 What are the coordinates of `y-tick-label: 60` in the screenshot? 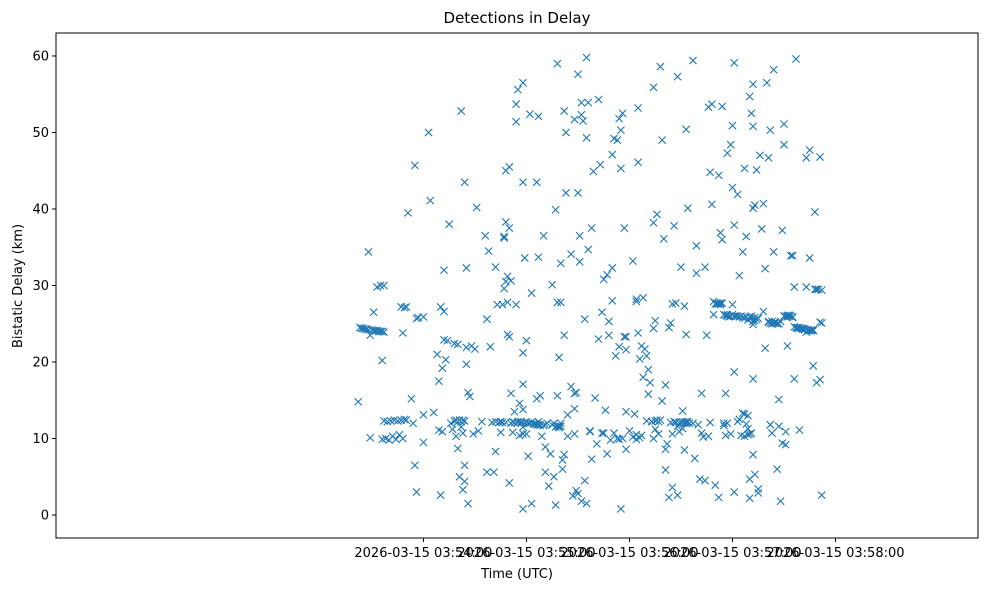 It's located at (40, 56).